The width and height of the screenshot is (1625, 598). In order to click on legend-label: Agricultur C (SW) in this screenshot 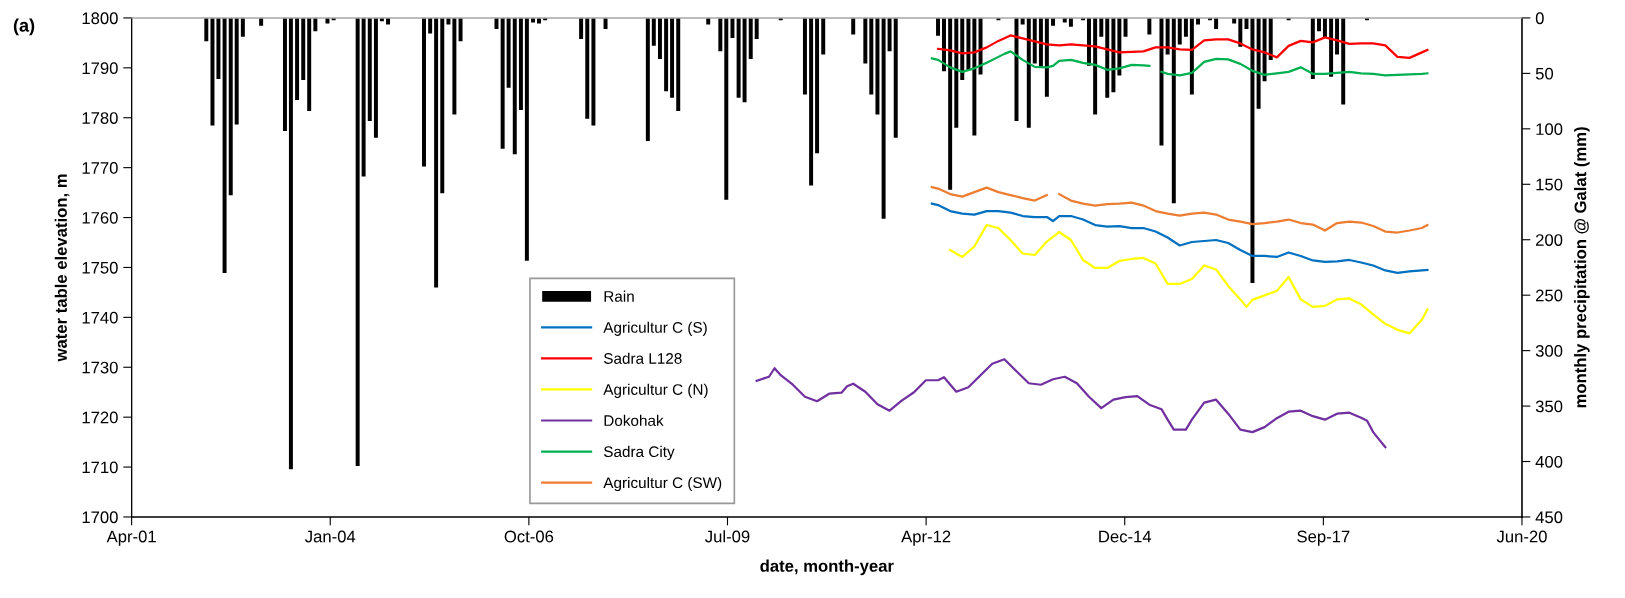, I will do `click(662, 484)`.